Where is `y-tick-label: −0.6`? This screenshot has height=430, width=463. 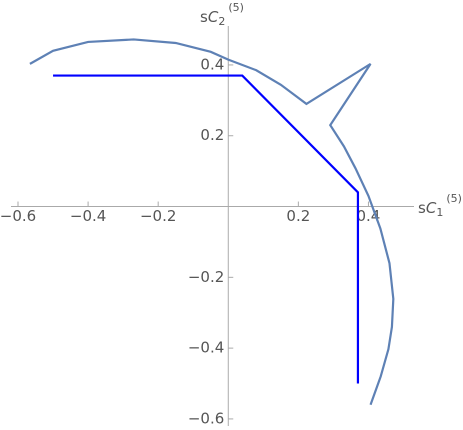 y-tick-label: −0.6 is located at coordinates (206, 418).